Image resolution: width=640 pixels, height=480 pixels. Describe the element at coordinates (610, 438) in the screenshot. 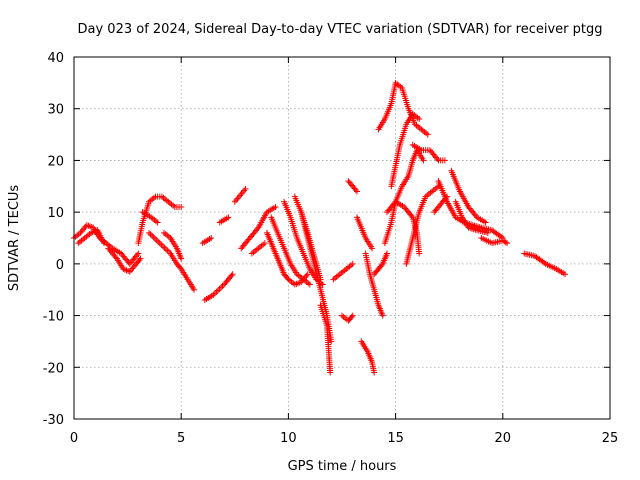

I see `x-tick-label: 25` at that location.